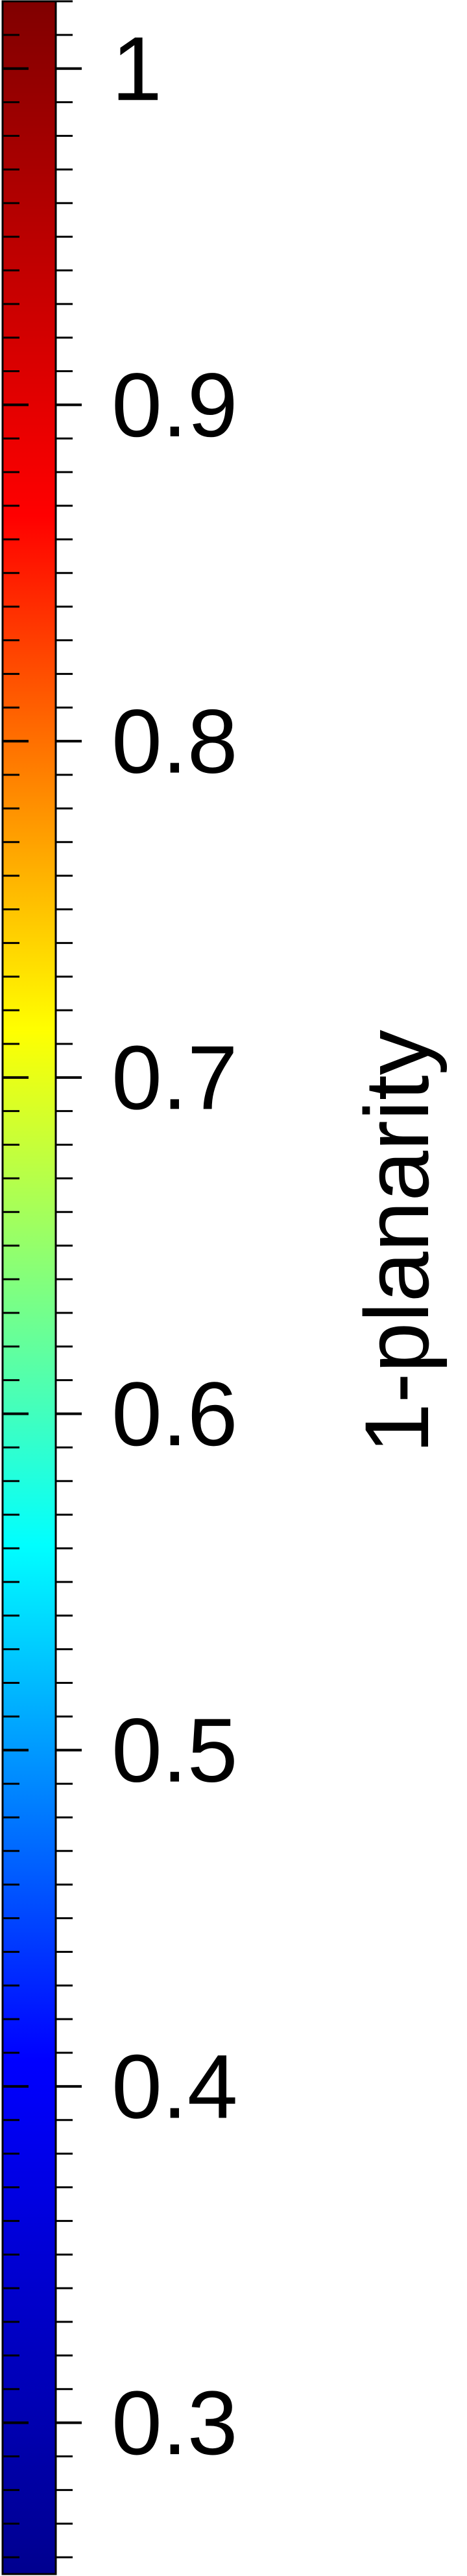 This screenshot has width=467, height=2576. Describe the element at coordinates (175, 405) in the screenshot. I see `tick-label: 0.9` at that location.